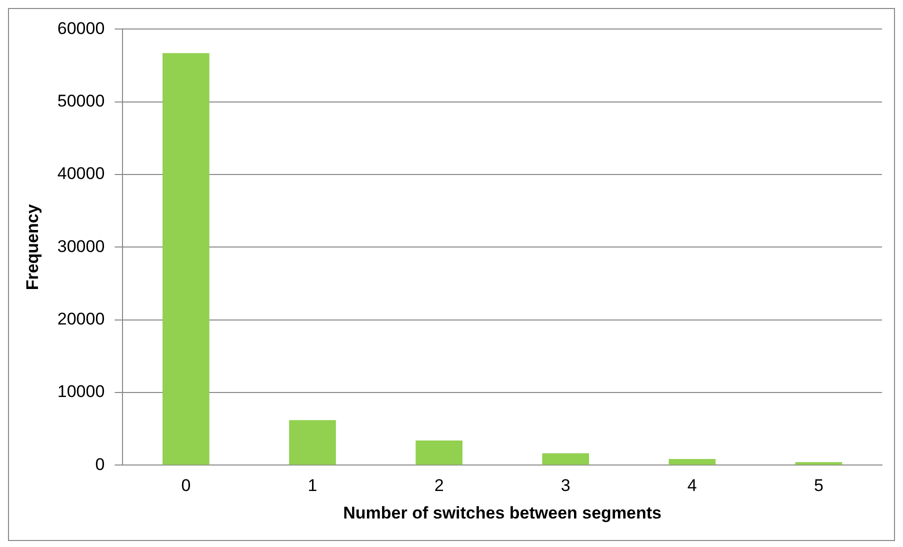 This screenshot has width=903, height=547. Describe the element at coordinates (186, 486) in the screenshot. I see `x-tick-label: 0` at that location.